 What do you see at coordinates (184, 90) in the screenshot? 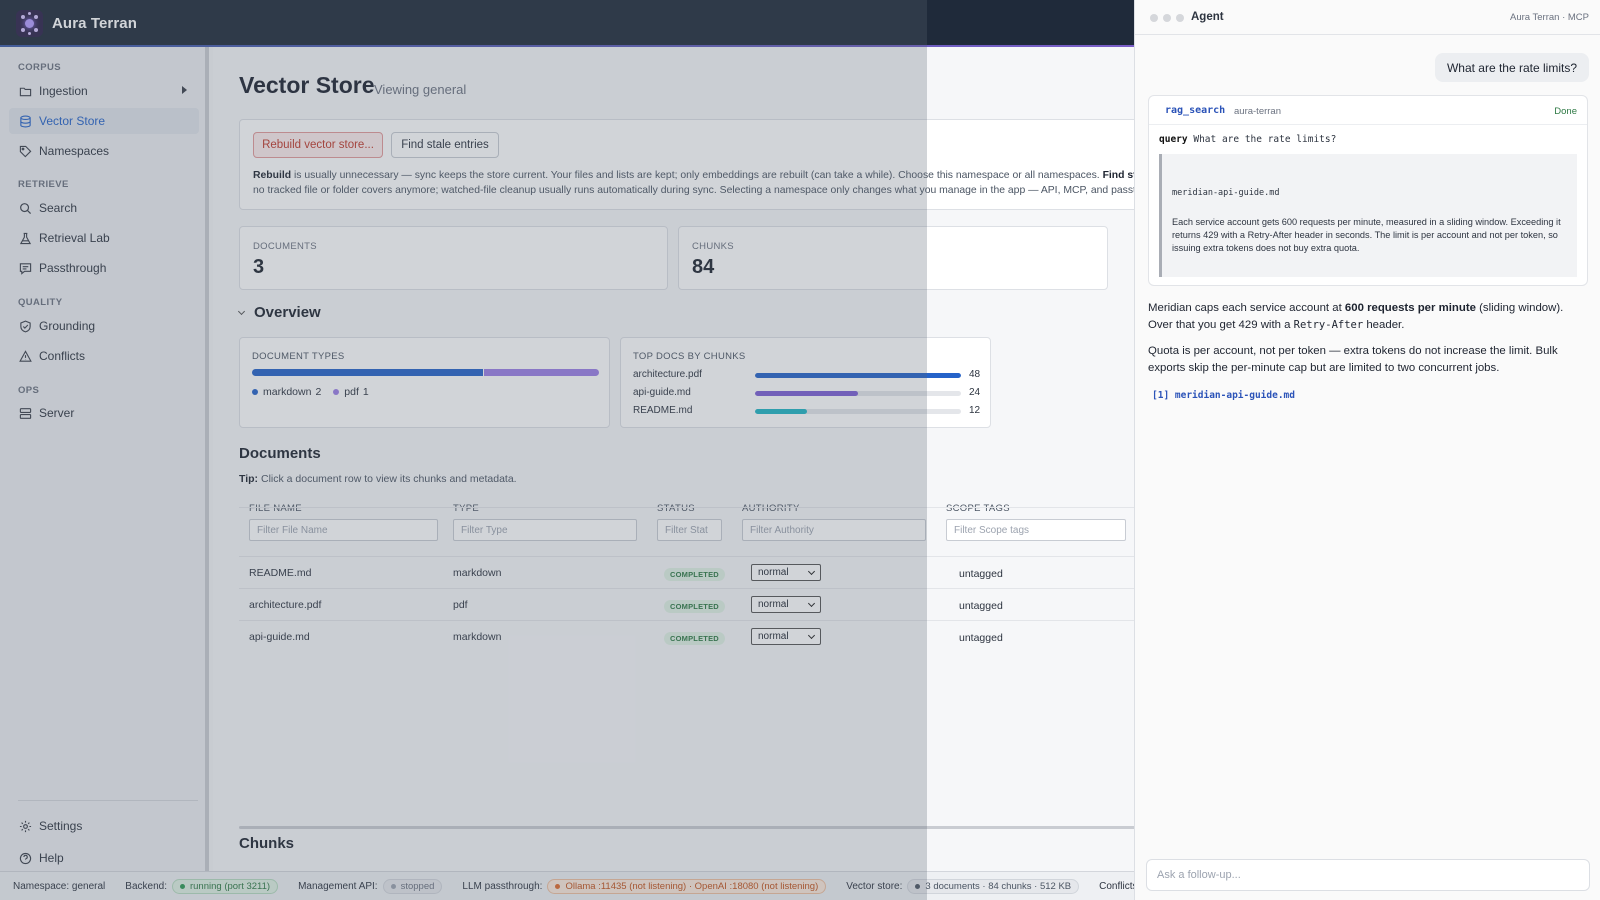
I see `chevron-right-icon` at bounding box center [184, 90].